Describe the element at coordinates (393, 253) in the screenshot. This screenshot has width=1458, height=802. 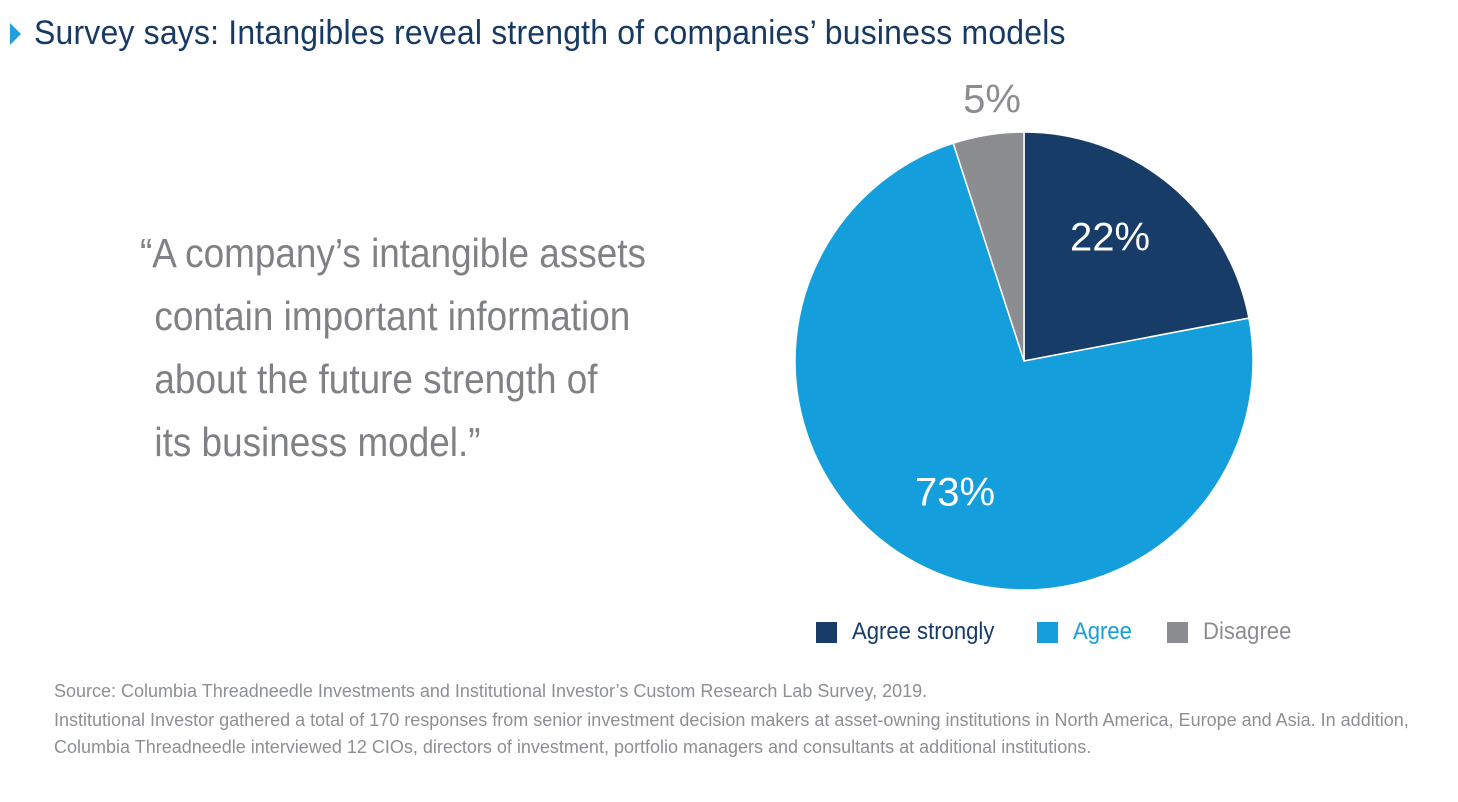
I see `quote-line: “A company’s intangible assets` at that location.